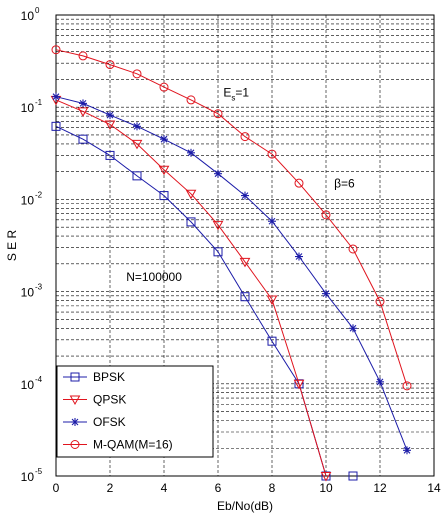 The width and height of the screenshot is (448, 523). What do you see at coordinates (154, 277) in the screenshot?
I see `annotation-n: N=100000` at bounding box center [154, 277].